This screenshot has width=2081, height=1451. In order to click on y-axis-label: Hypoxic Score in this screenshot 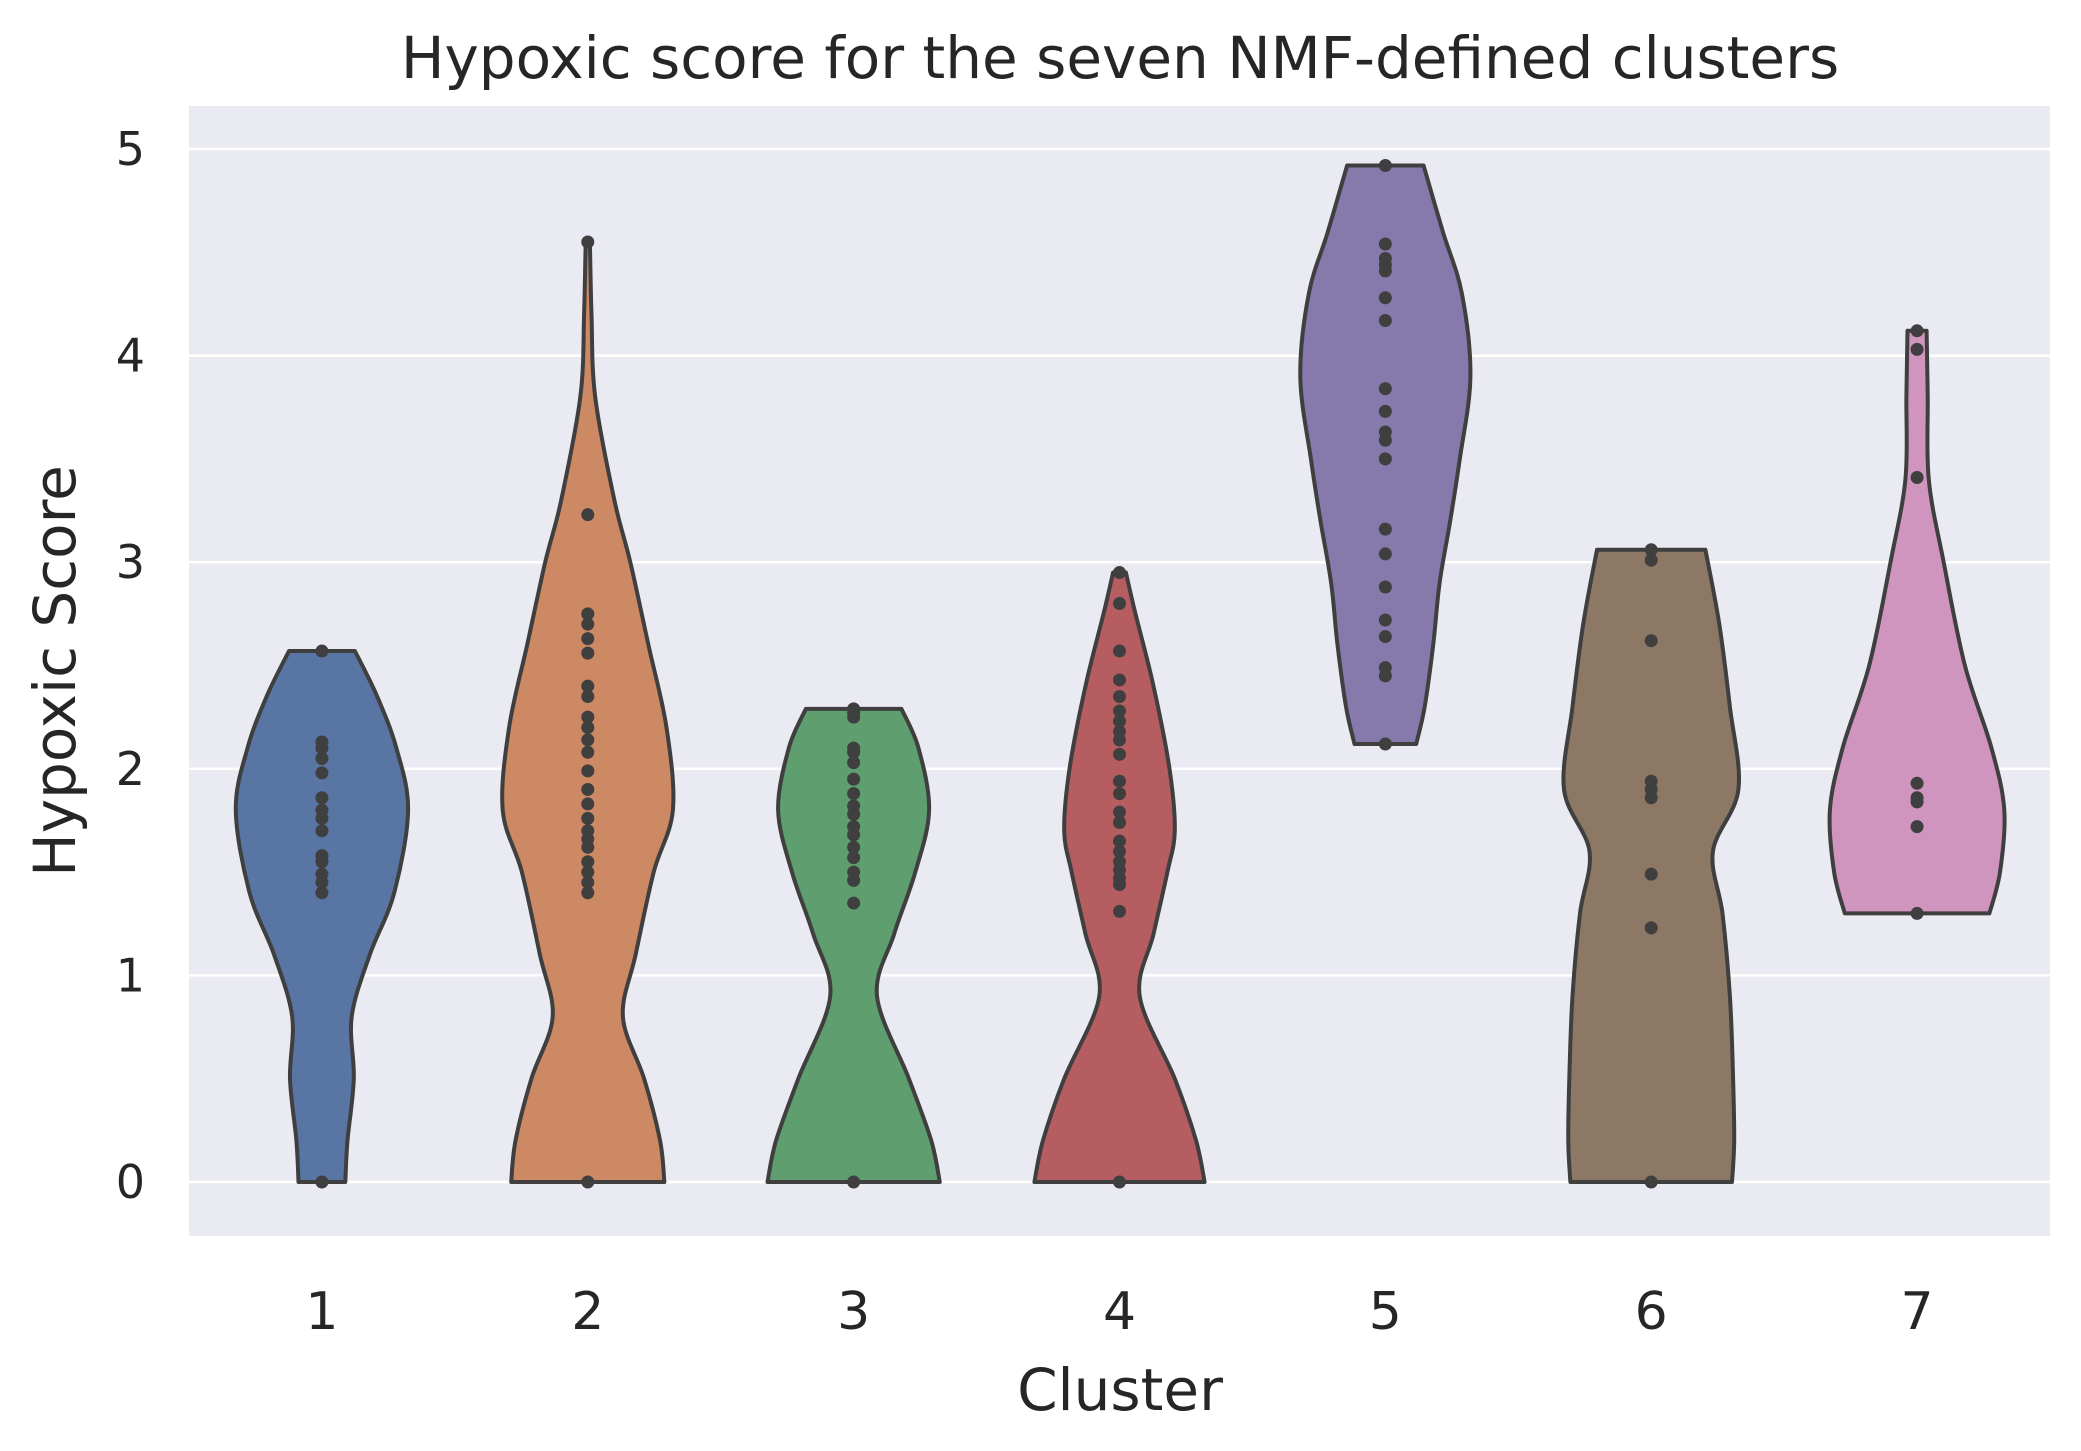, I will do `click(55, 671)`.